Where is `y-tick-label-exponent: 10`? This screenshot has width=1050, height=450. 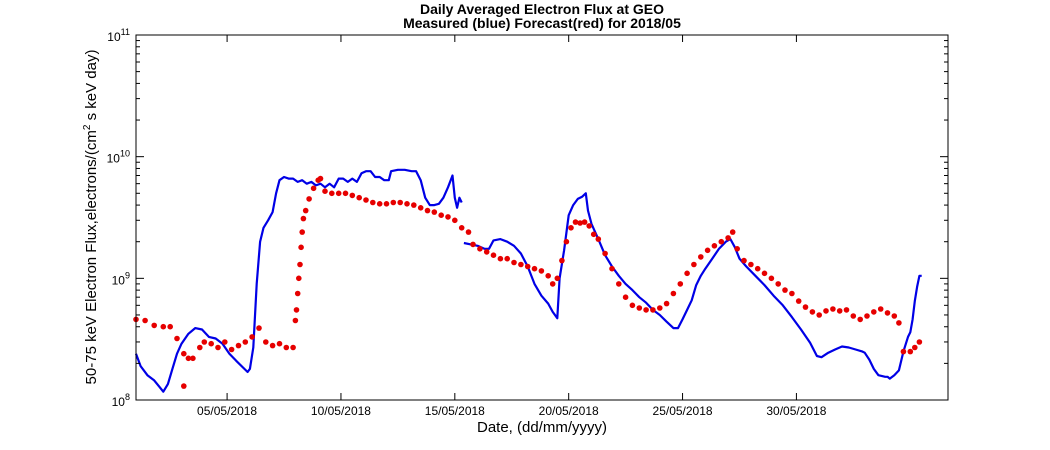 y-tick-label-exponent: 10 is located at coordinates (125, 154).